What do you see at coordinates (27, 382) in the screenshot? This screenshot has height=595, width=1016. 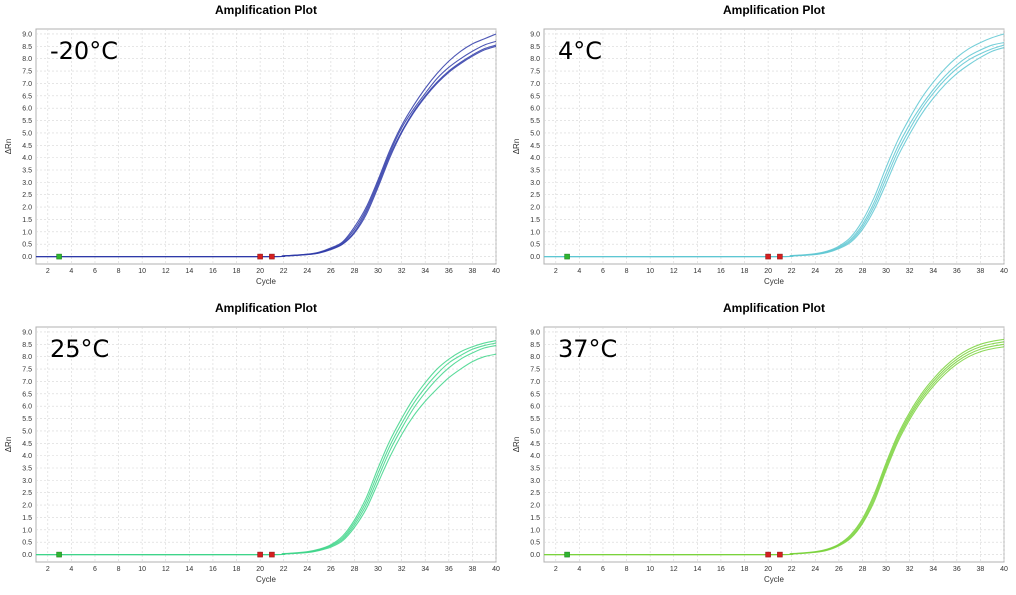 I see `y-tick-label: 7.0` at bounding box center [27, 382].